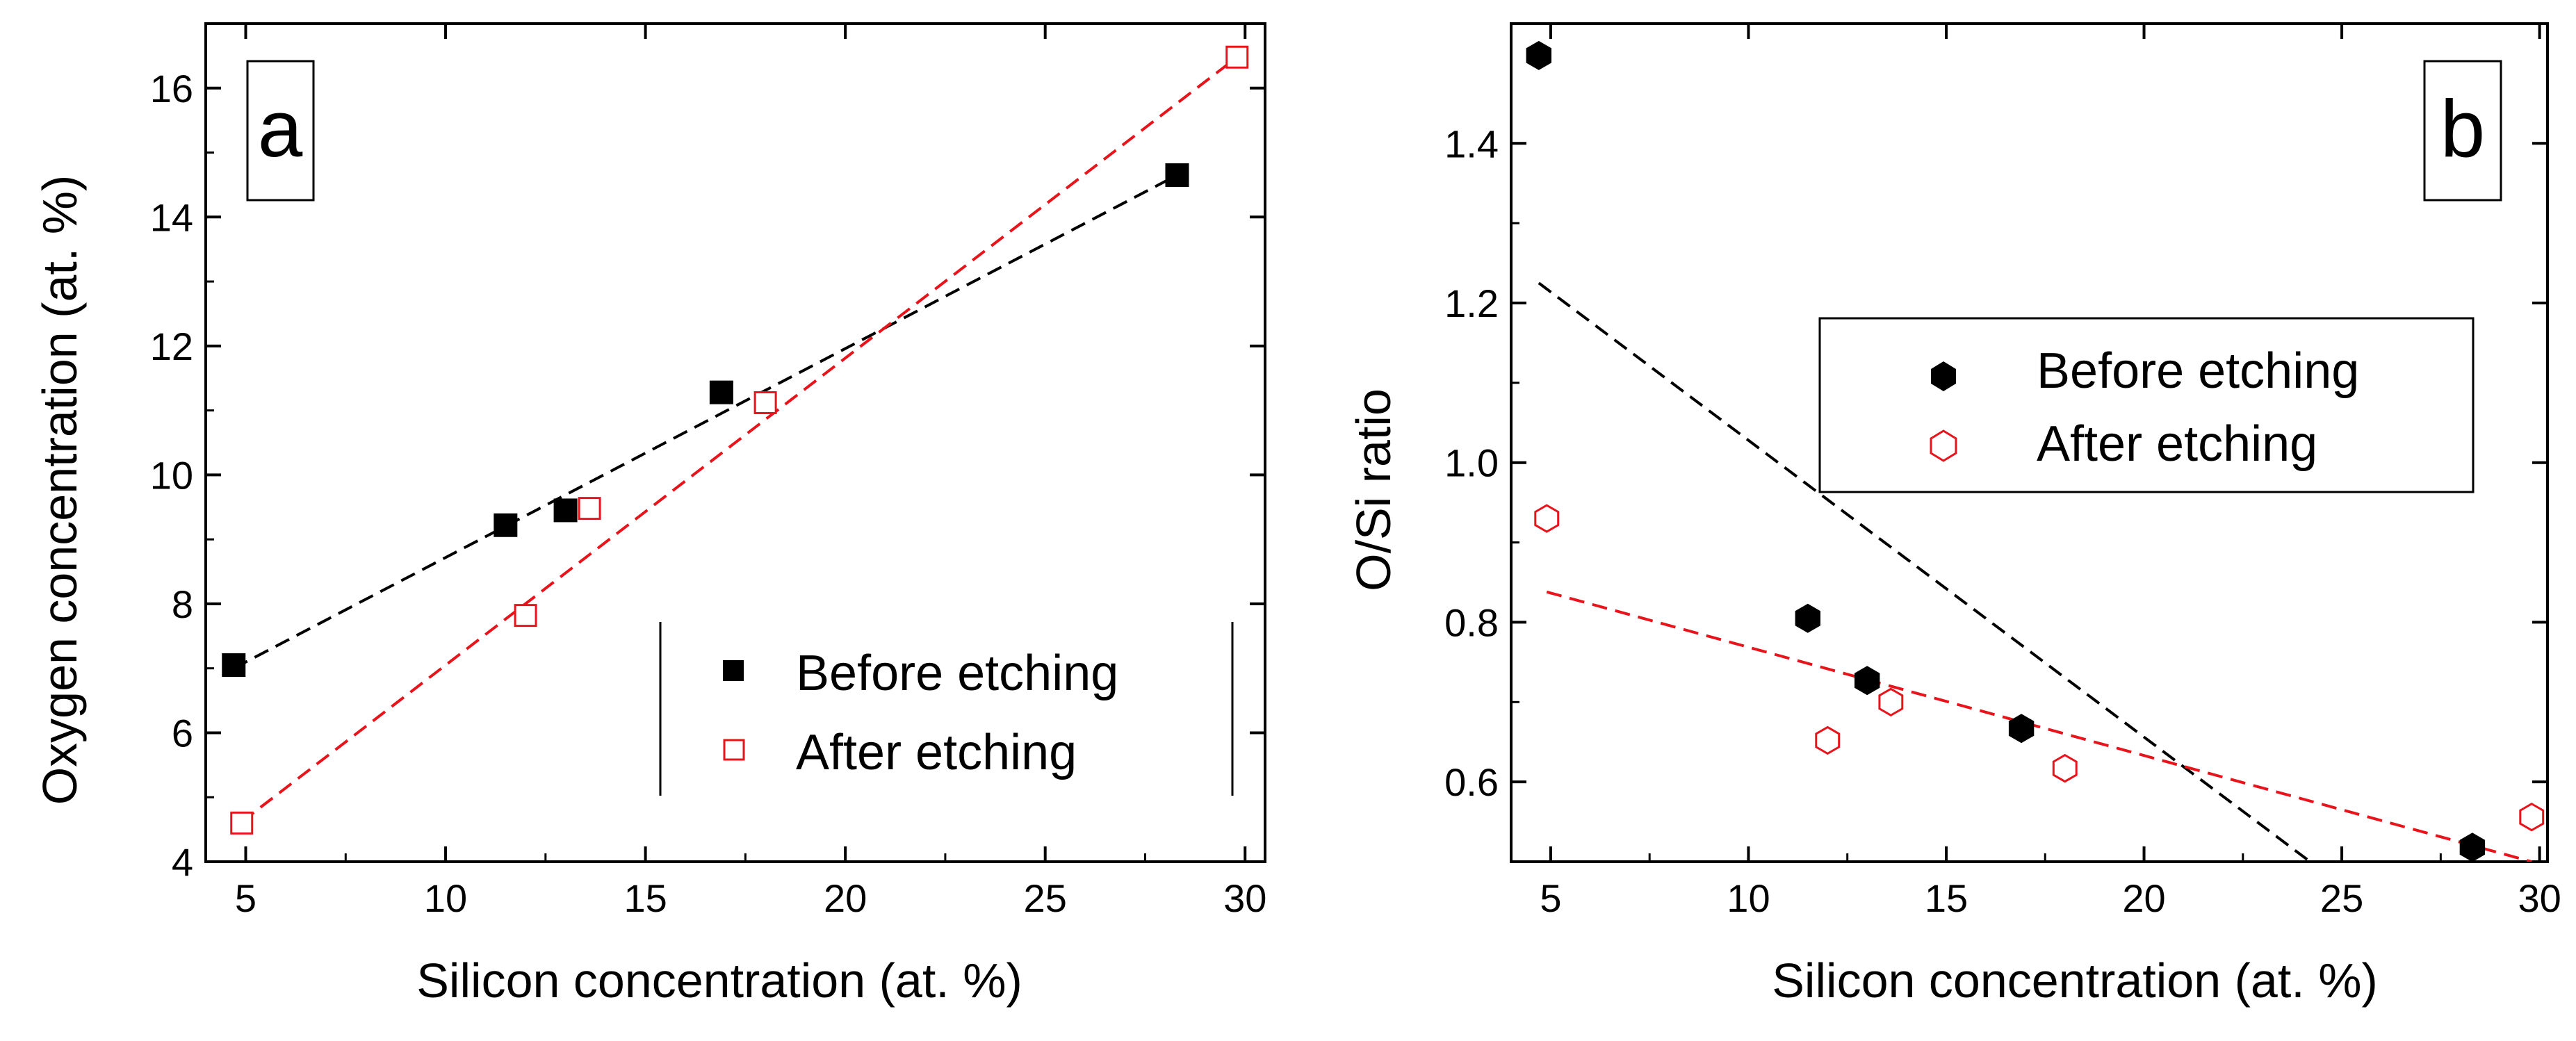 This screenshot has width=2576, height=1041. Describe the element at coordinates (1471, 303) in the screenshot. I see `panel-b-y-tick-label: 1.2` at that location.